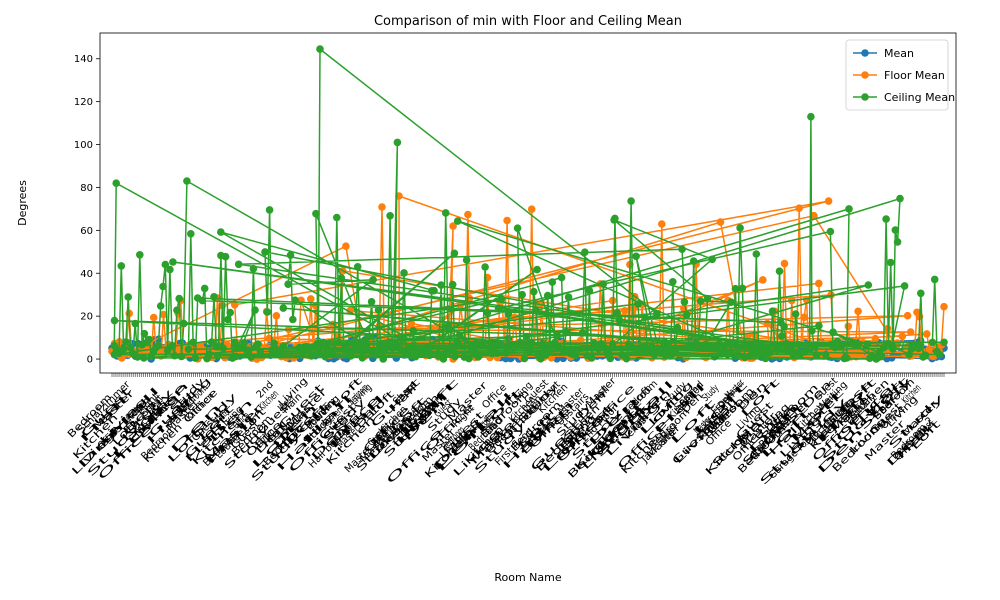 The width and height of the screenshot is (1000, 600). What do you see at coordinates (86, 274) in the screenshot?
I see `y-tick-label: 40` at bounding box center [86, 274].